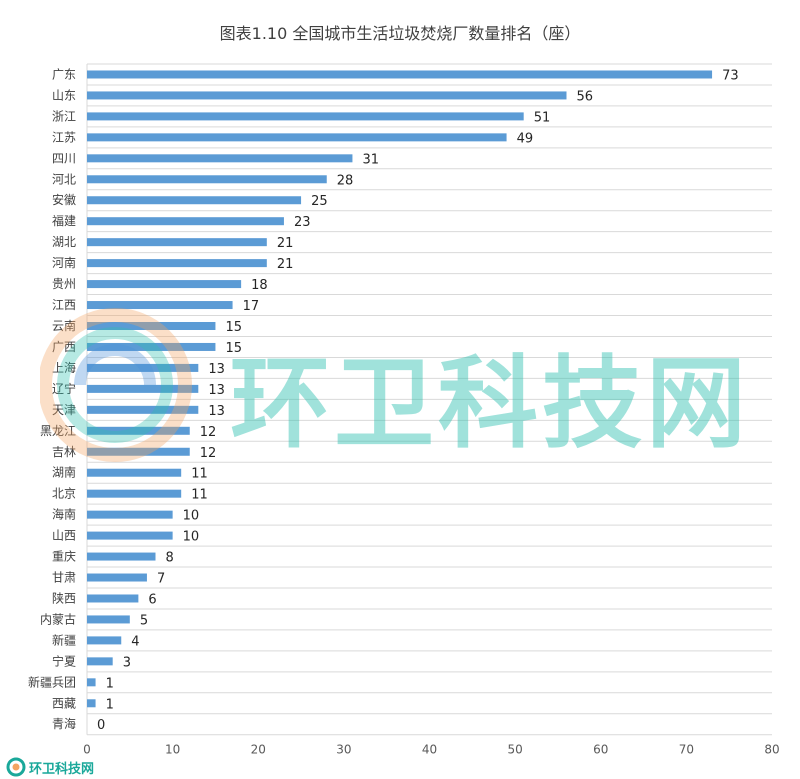  Describe the element at coordinates (259, 285) in the screenshot. I see `value-label: 18` at that location.